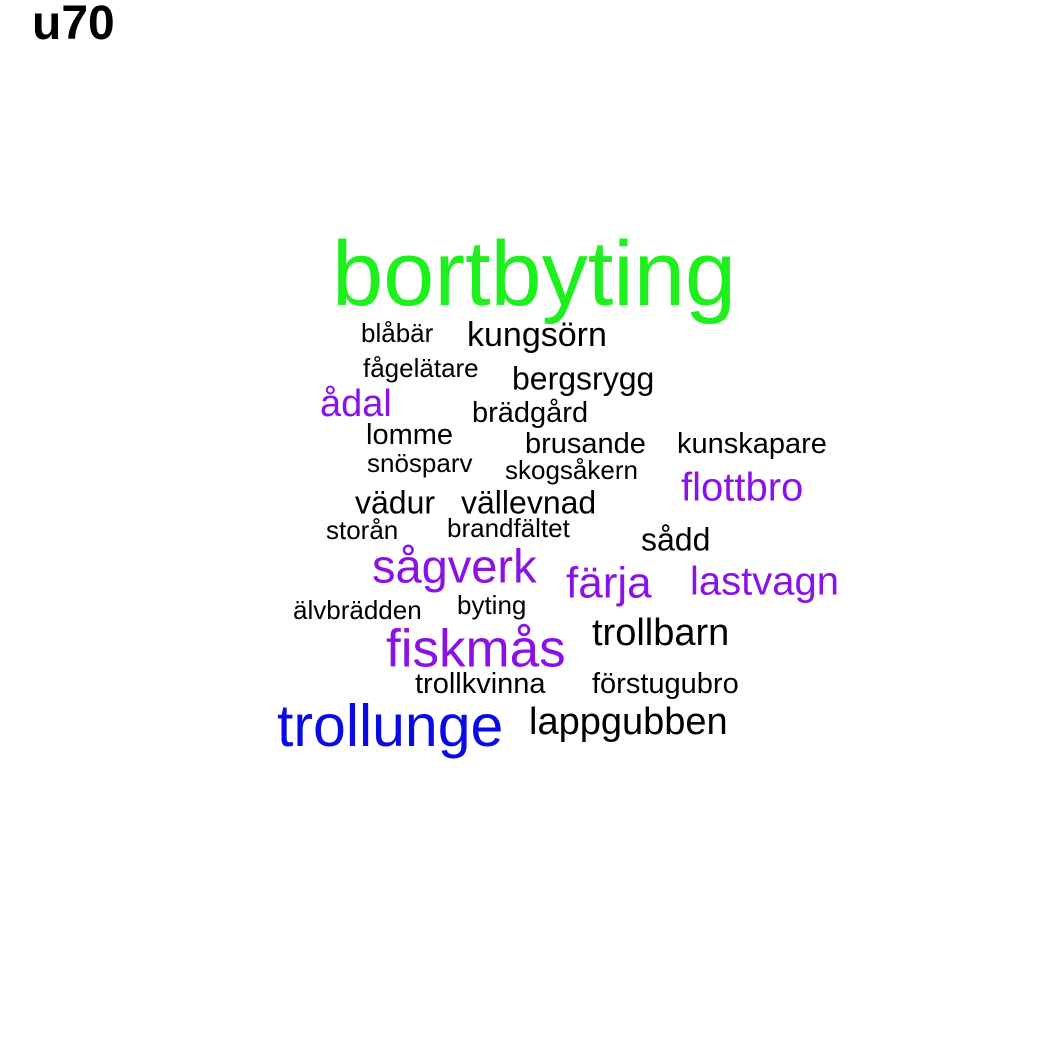 Image resolution: width=1050 pixels, height=1050 pixels. Describe the element at coordinates (390, 726) in the screenshot. I see `cloud-word: trollunge` at that location.